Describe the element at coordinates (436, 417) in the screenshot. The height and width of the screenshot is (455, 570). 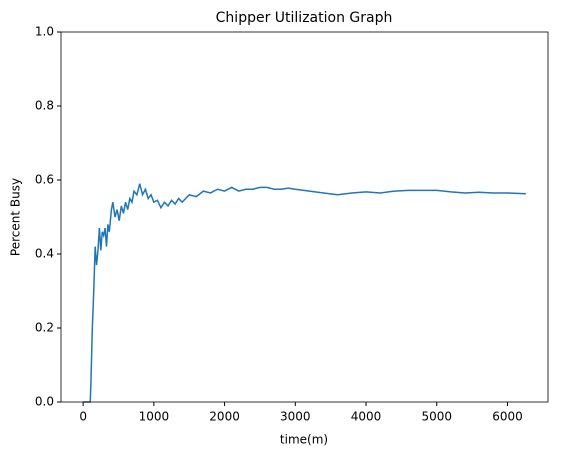
I see `x-tick-label: 5000` at that location.